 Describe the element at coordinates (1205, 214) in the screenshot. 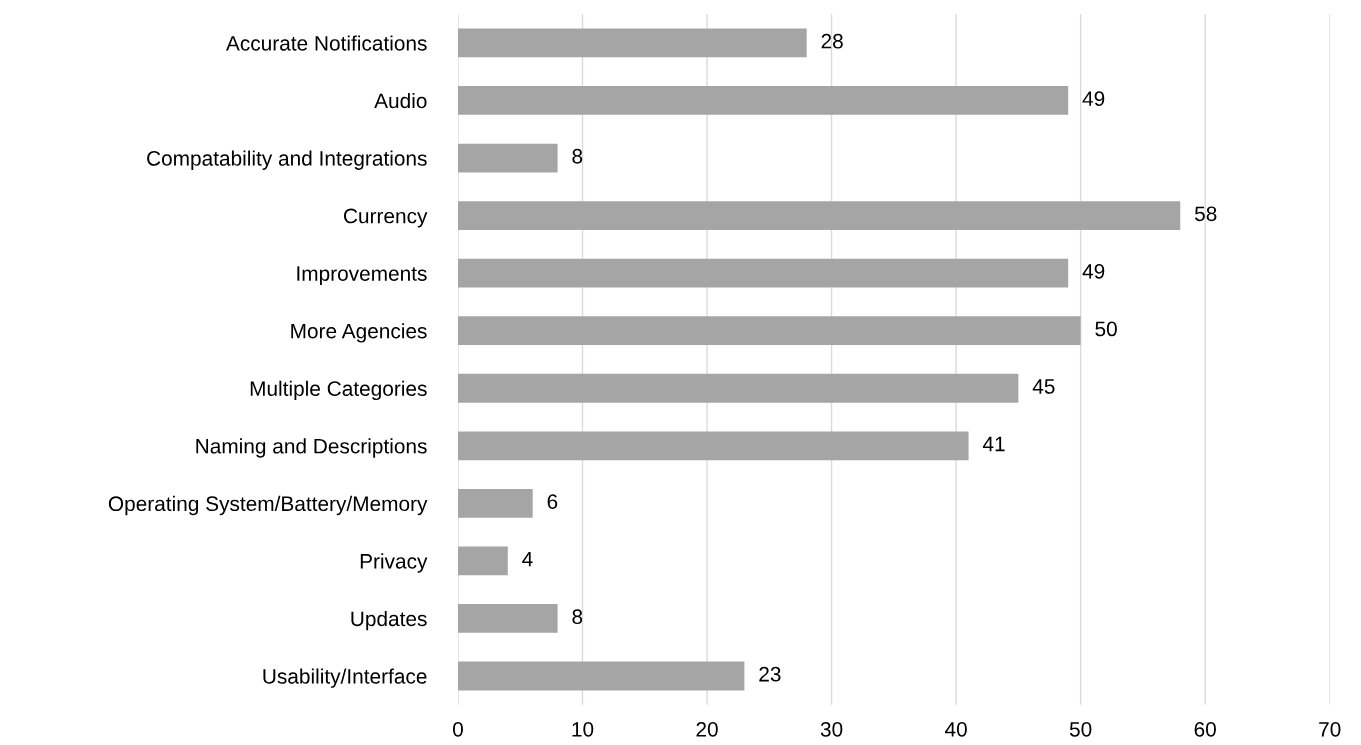

I see `data-label: 58` at that location.